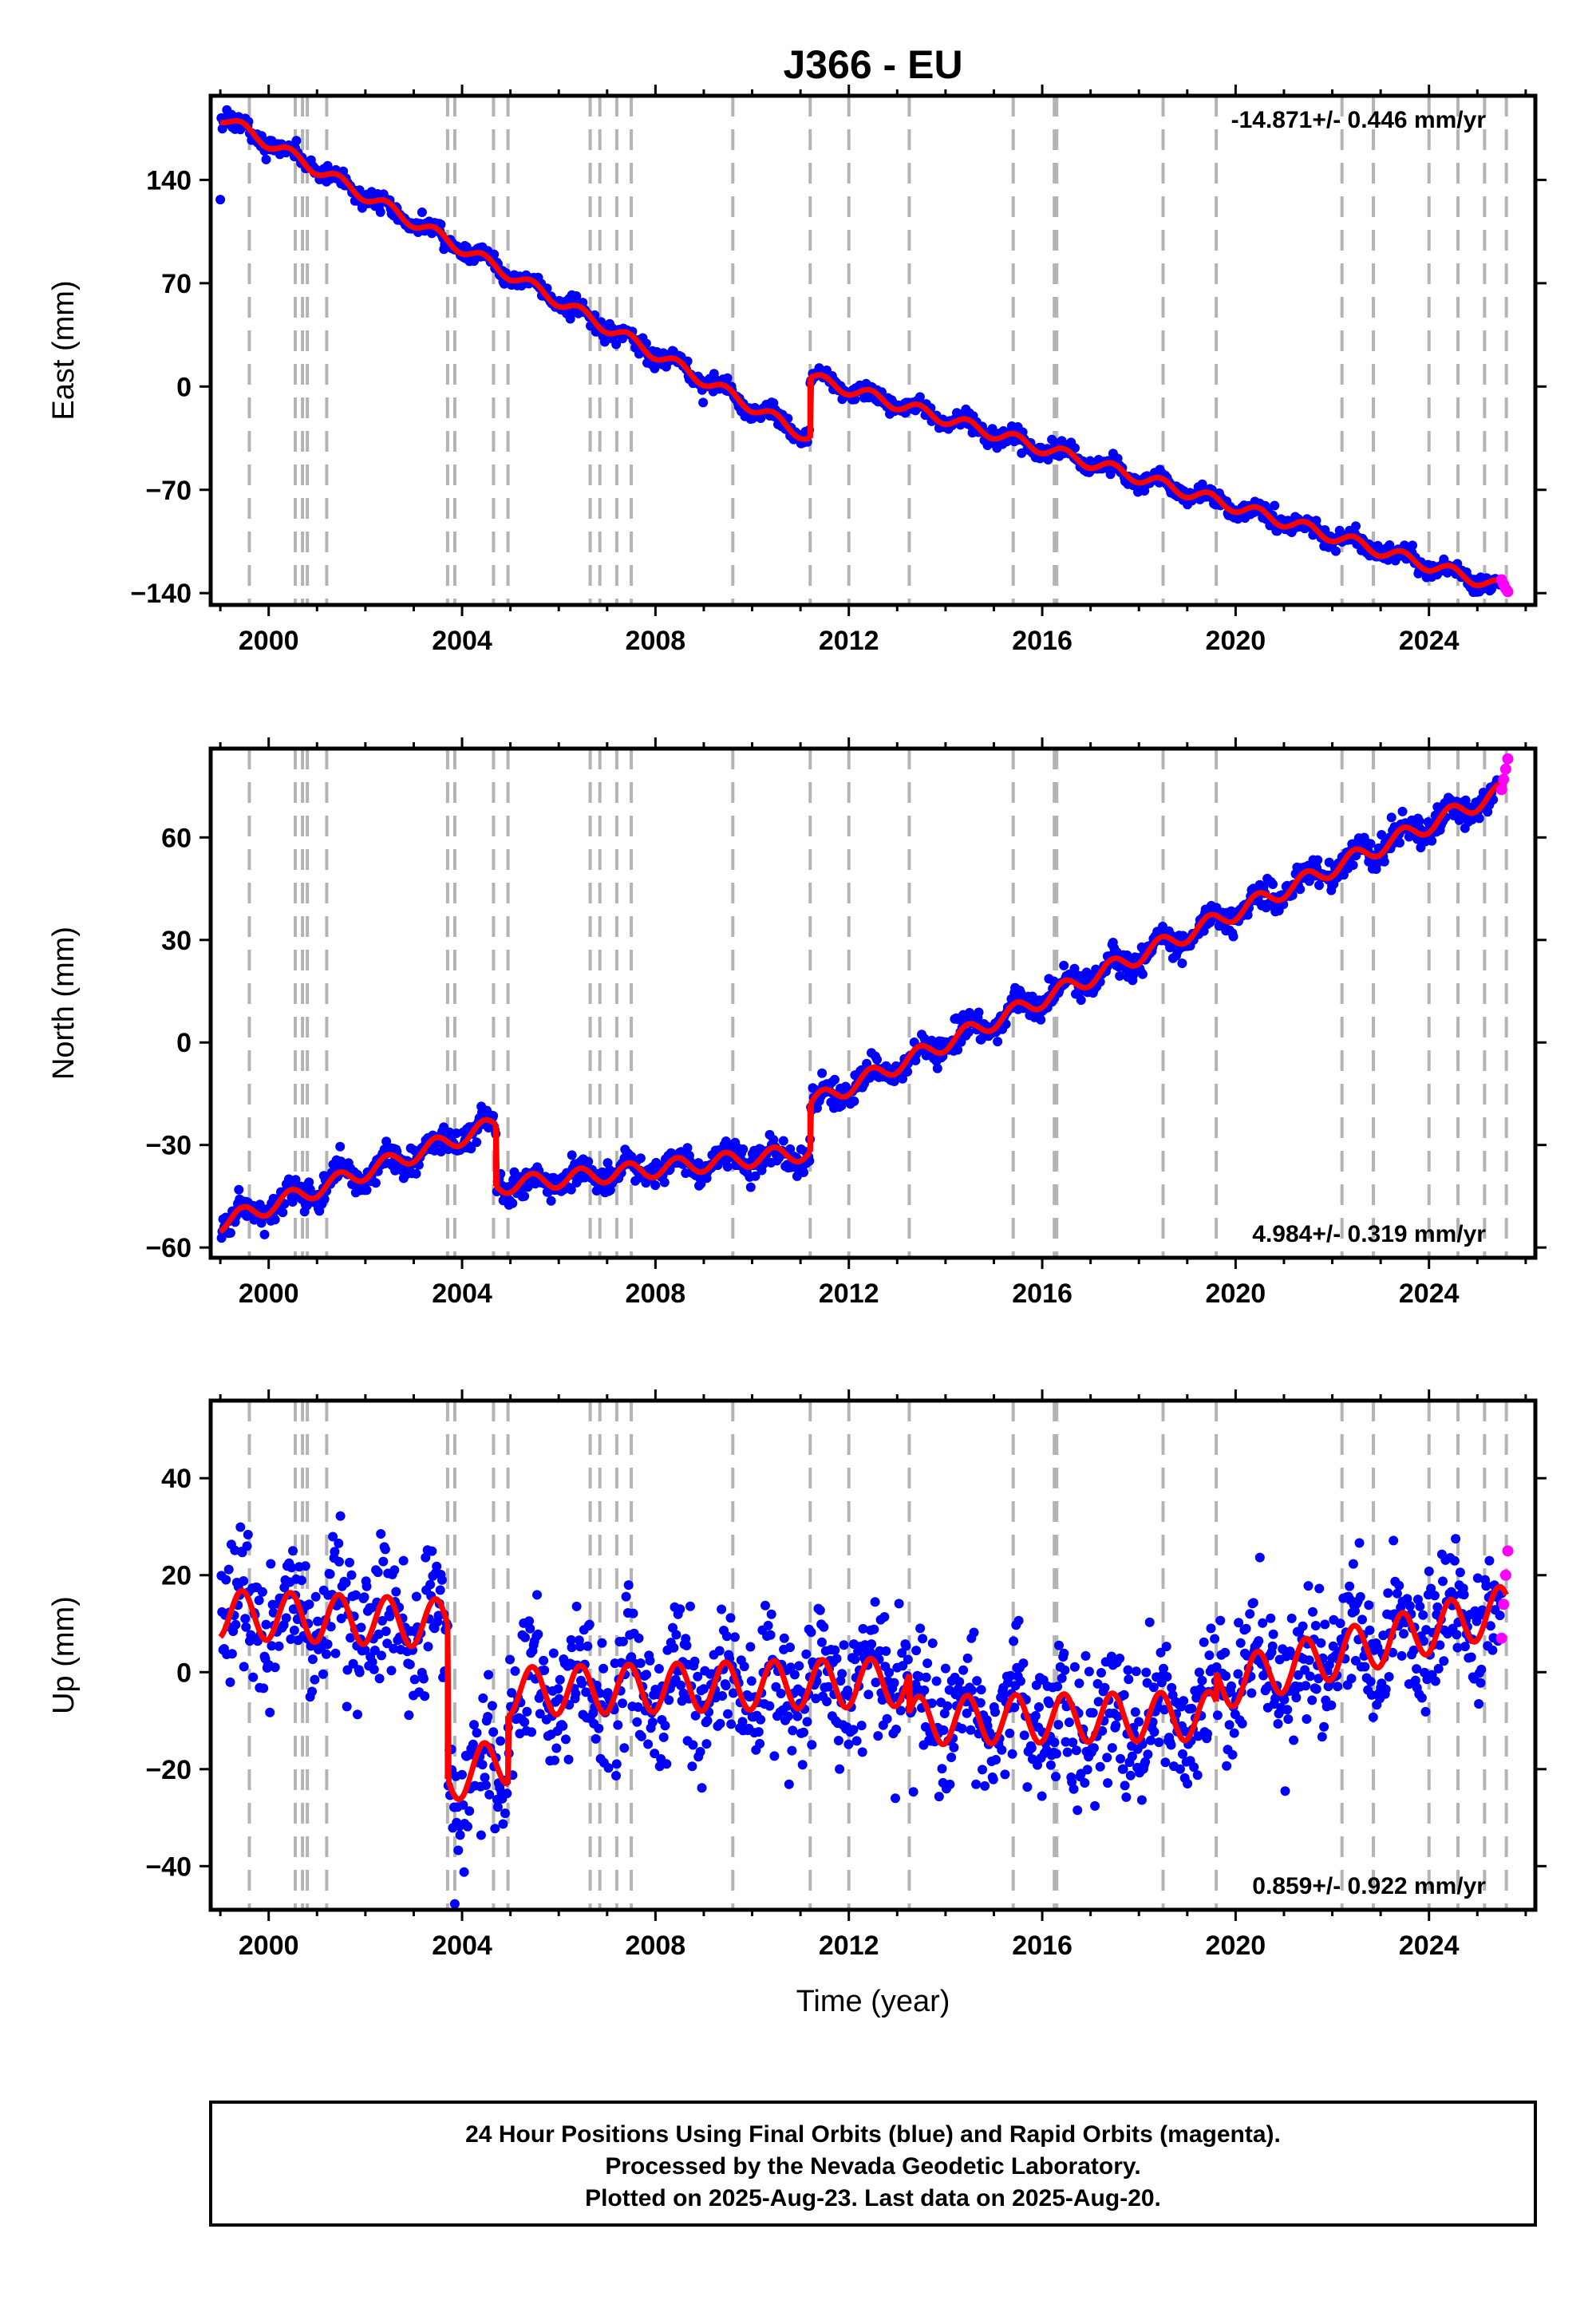 This screenshot has width=1596, height=2316. What do you see at coordinates (873, 2001) in the screenshot?
I see `x-axis-label: Time (year)` at bounding box center [873, 2001].